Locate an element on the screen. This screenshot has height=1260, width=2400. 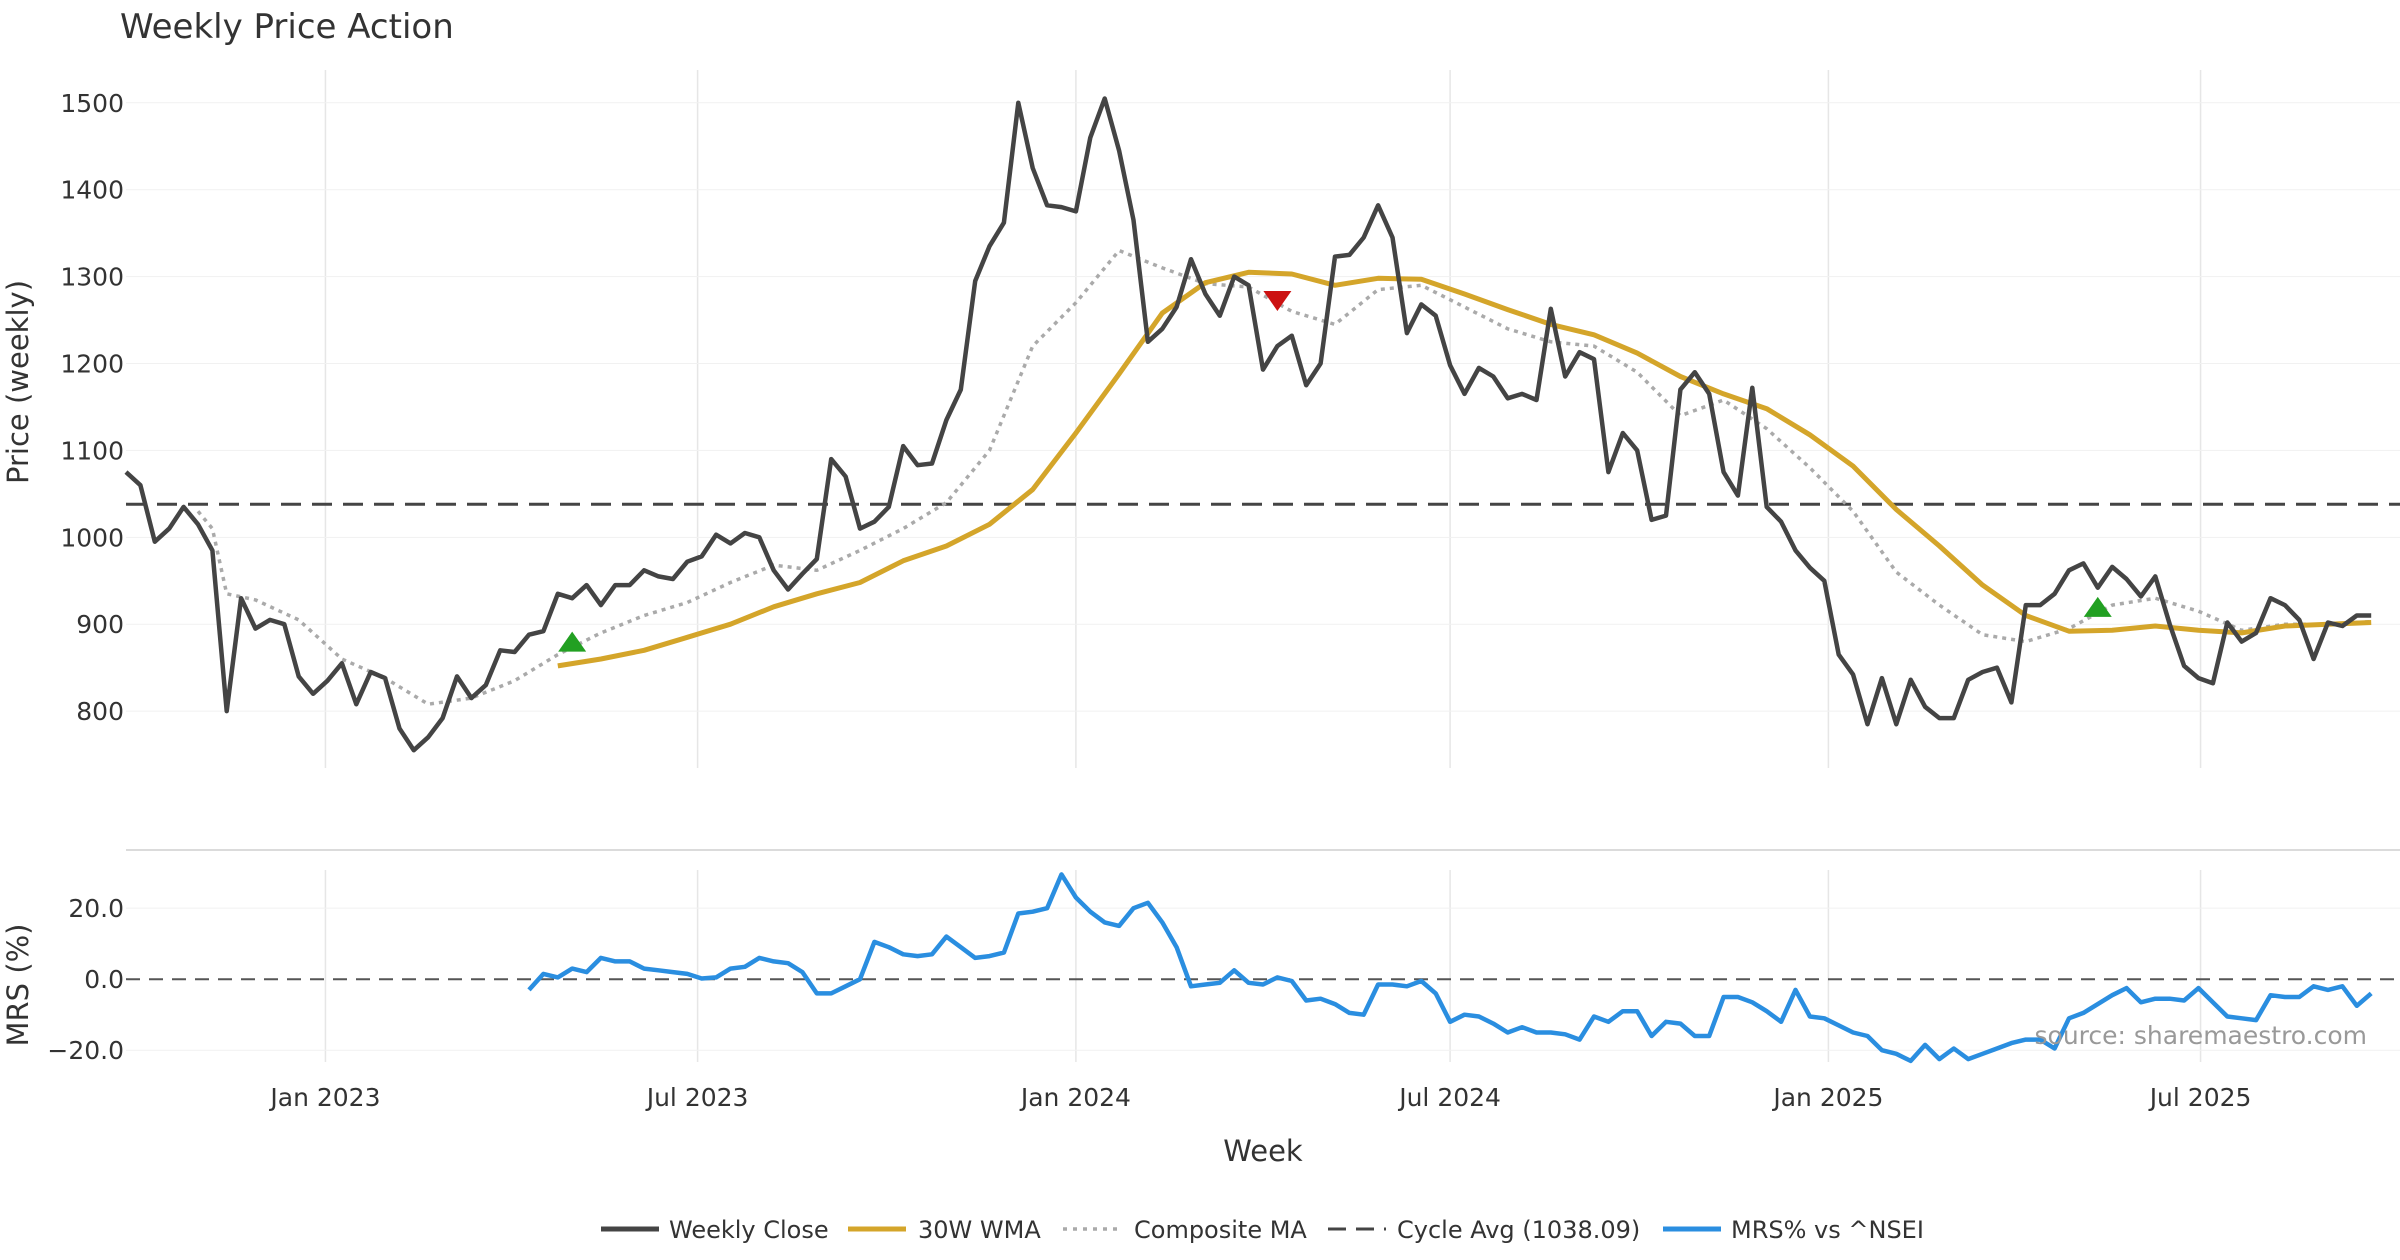
price-y-tick-label: 1400 is located at coordinates (92, 190).